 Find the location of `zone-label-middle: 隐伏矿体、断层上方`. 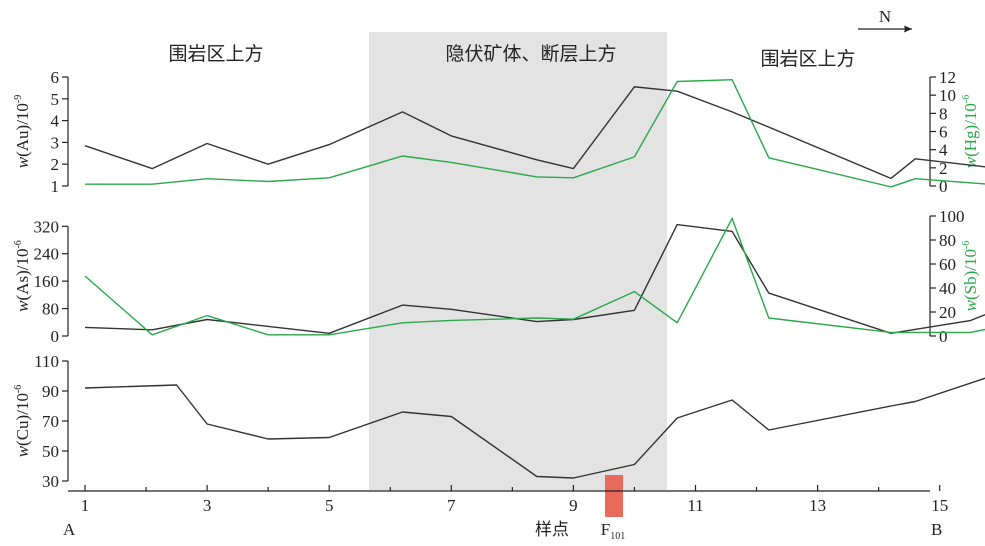

zone-label-middle: 隐伏矿体、断层上方 is located at coordinates (530, 54).